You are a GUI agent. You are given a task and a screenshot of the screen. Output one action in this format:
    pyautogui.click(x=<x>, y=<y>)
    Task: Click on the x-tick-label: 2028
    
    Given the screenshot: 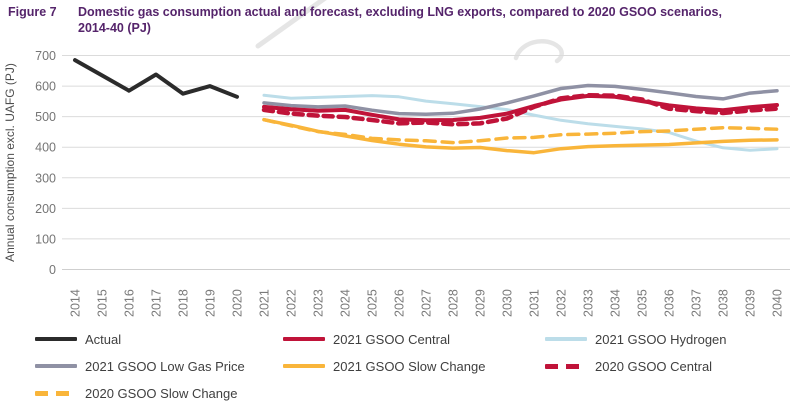 What is the action you would take?
    pyautogui.click(x=454, y=303)
    